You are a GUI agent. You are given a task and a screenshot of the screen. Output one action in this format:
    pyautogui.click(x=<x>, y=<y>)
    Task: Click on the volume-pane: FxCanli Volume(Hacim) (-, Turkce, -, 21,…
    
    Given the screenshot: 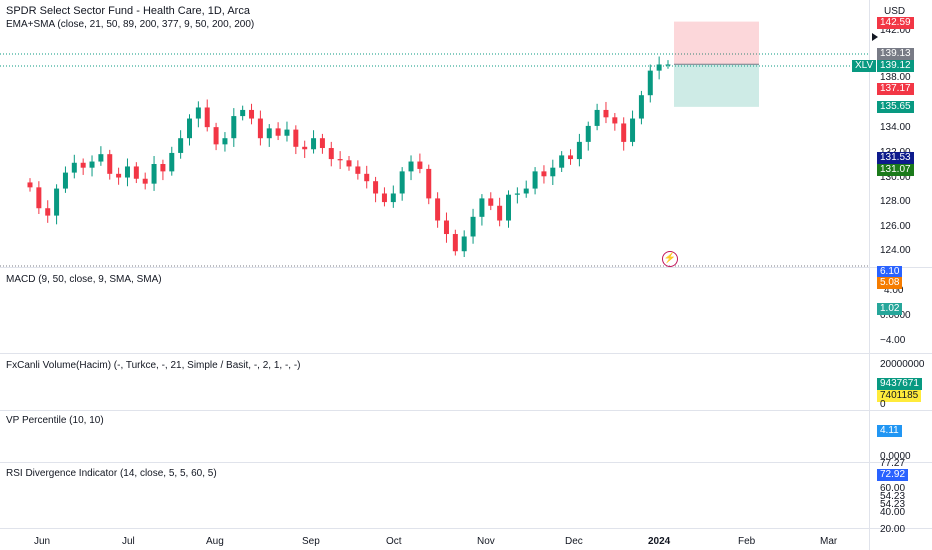 What is the action you would take?
    pyautogui.click(x=434, y=382)
    